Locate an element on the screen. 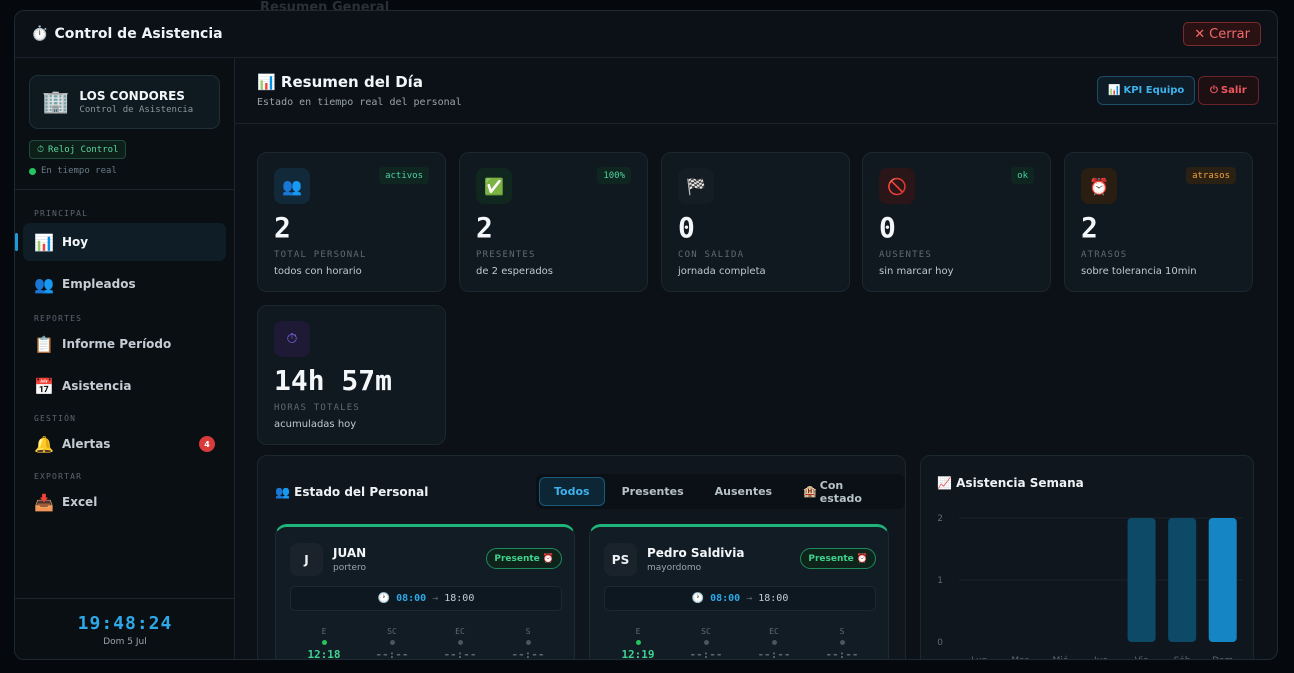  status-badge: Presente ⏰ is located at coordinates (838, 558).